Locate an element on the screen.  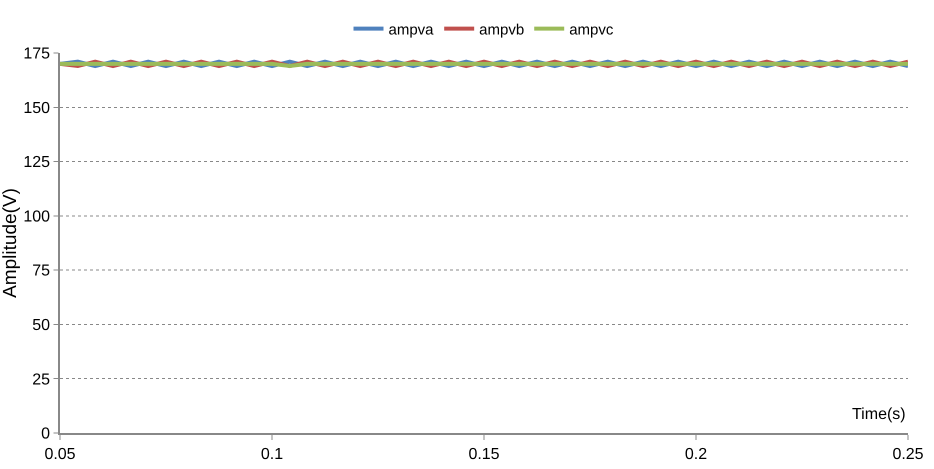
legend-label: ampvb is located at coordinates (501, 30).